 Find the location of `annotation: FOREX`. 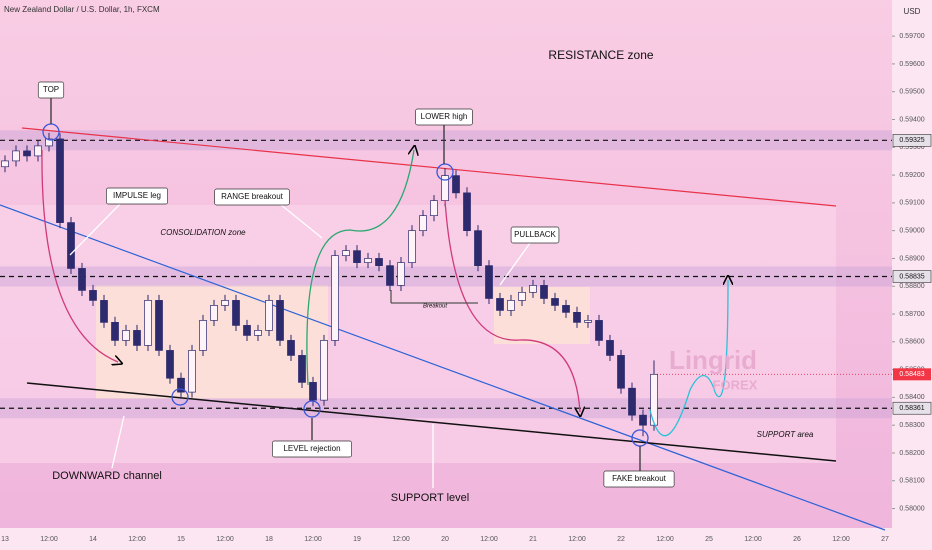

annotation: FOREX is located at coordinates (735, 384).